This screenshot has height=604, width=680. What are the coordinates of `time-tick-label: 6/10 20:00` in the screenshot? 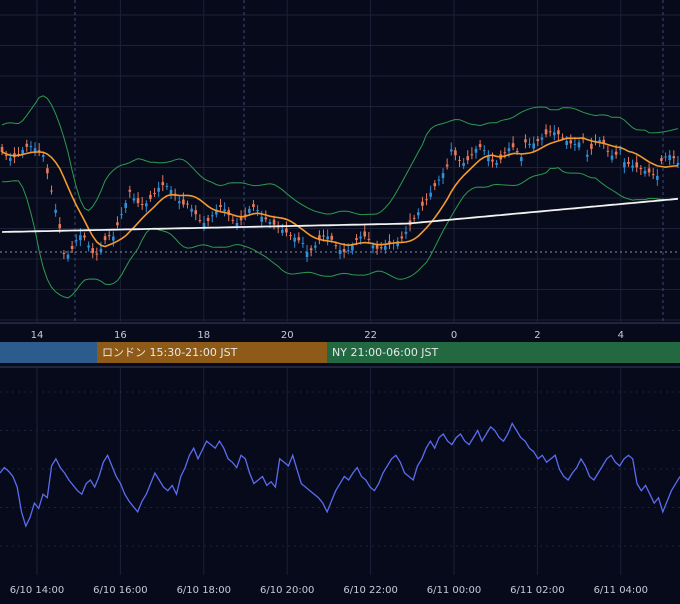 It's located at (287, 590).